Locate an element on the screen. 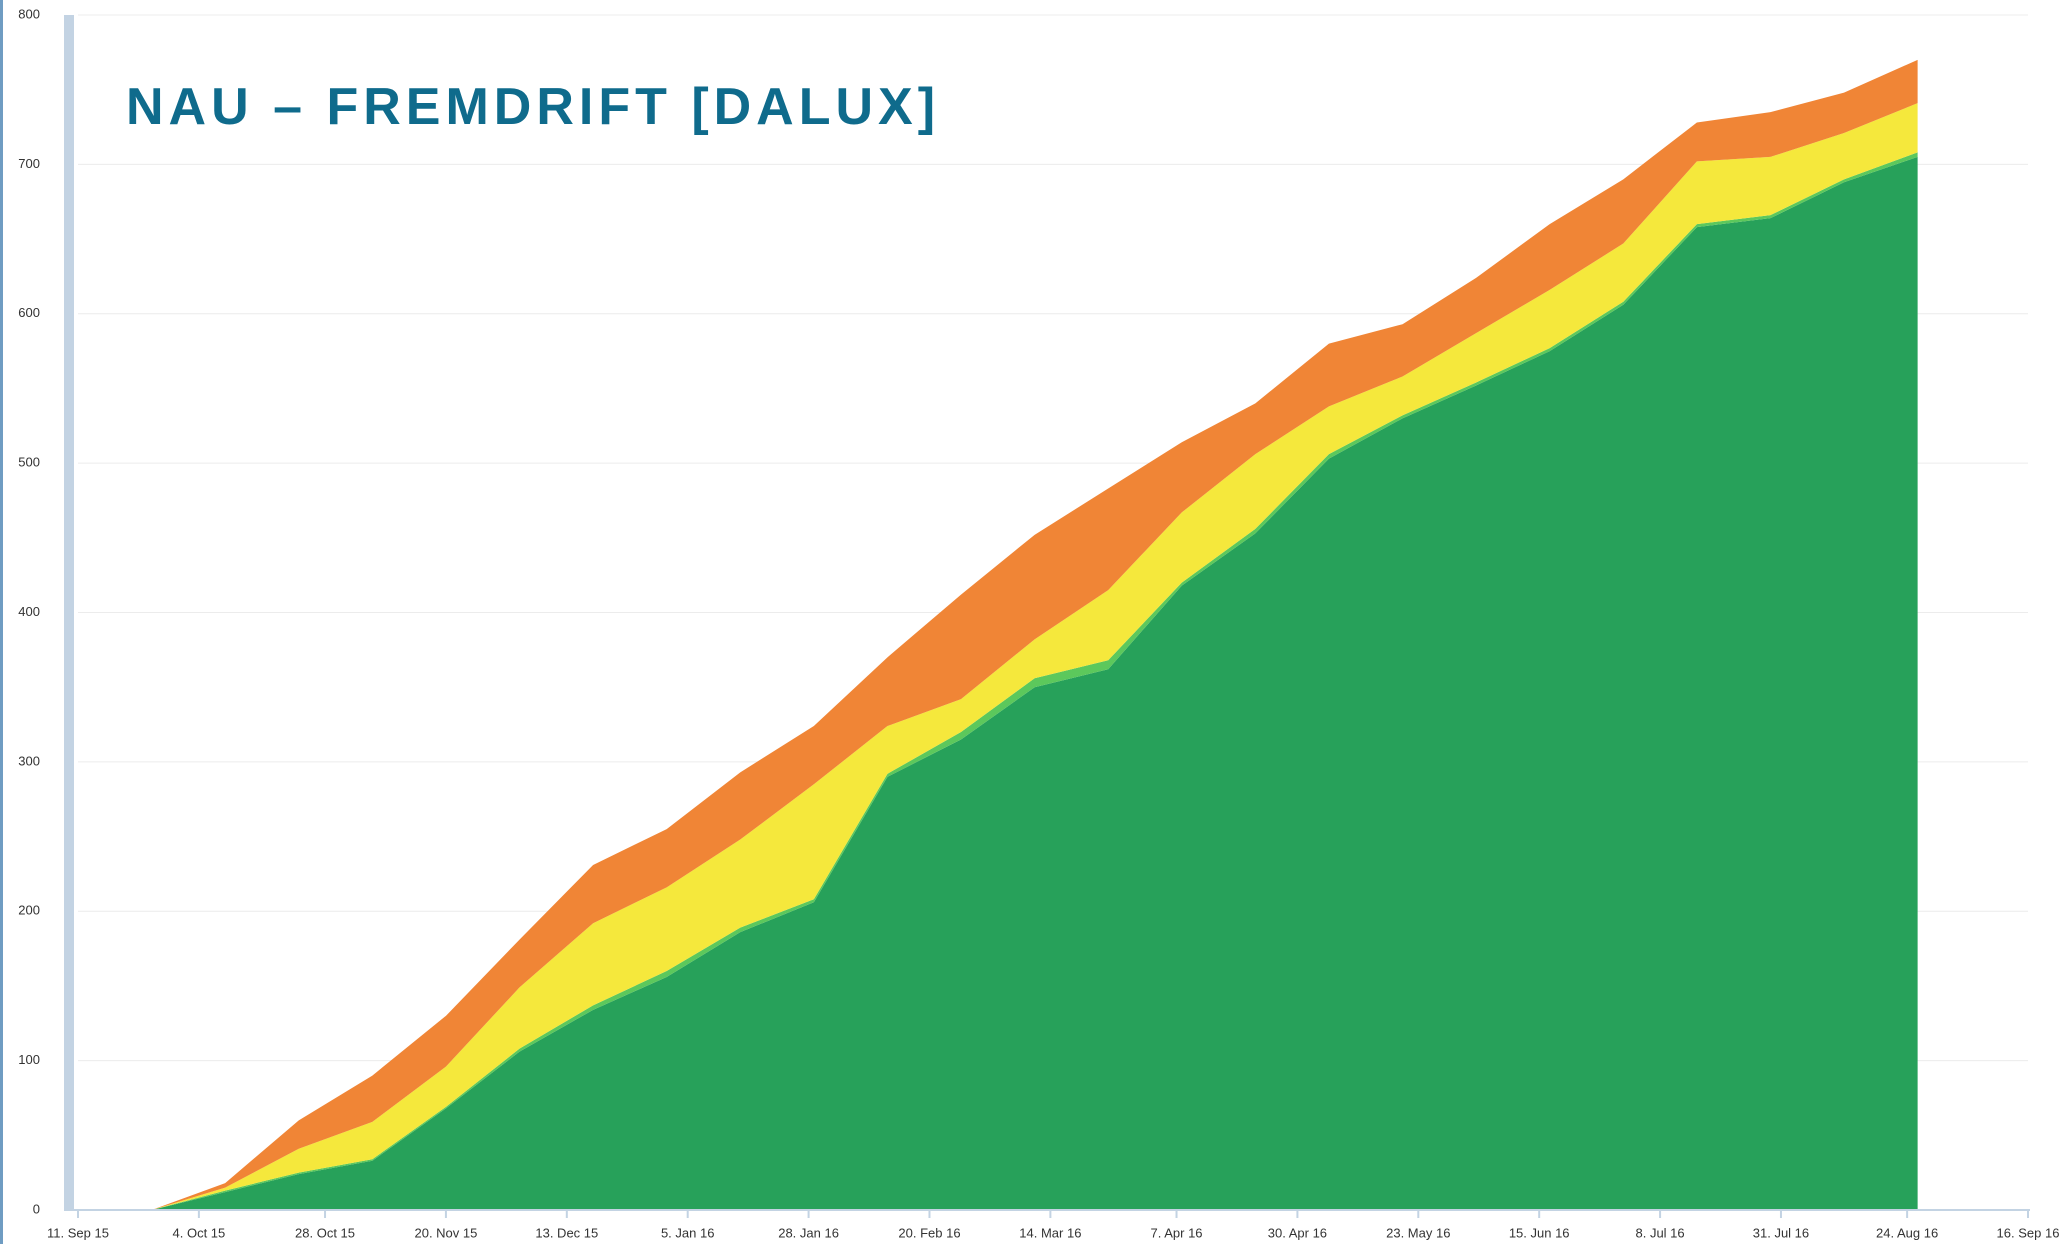  x-tick-label: 7. Apr 16 is located at coordinates (1176, 1232).